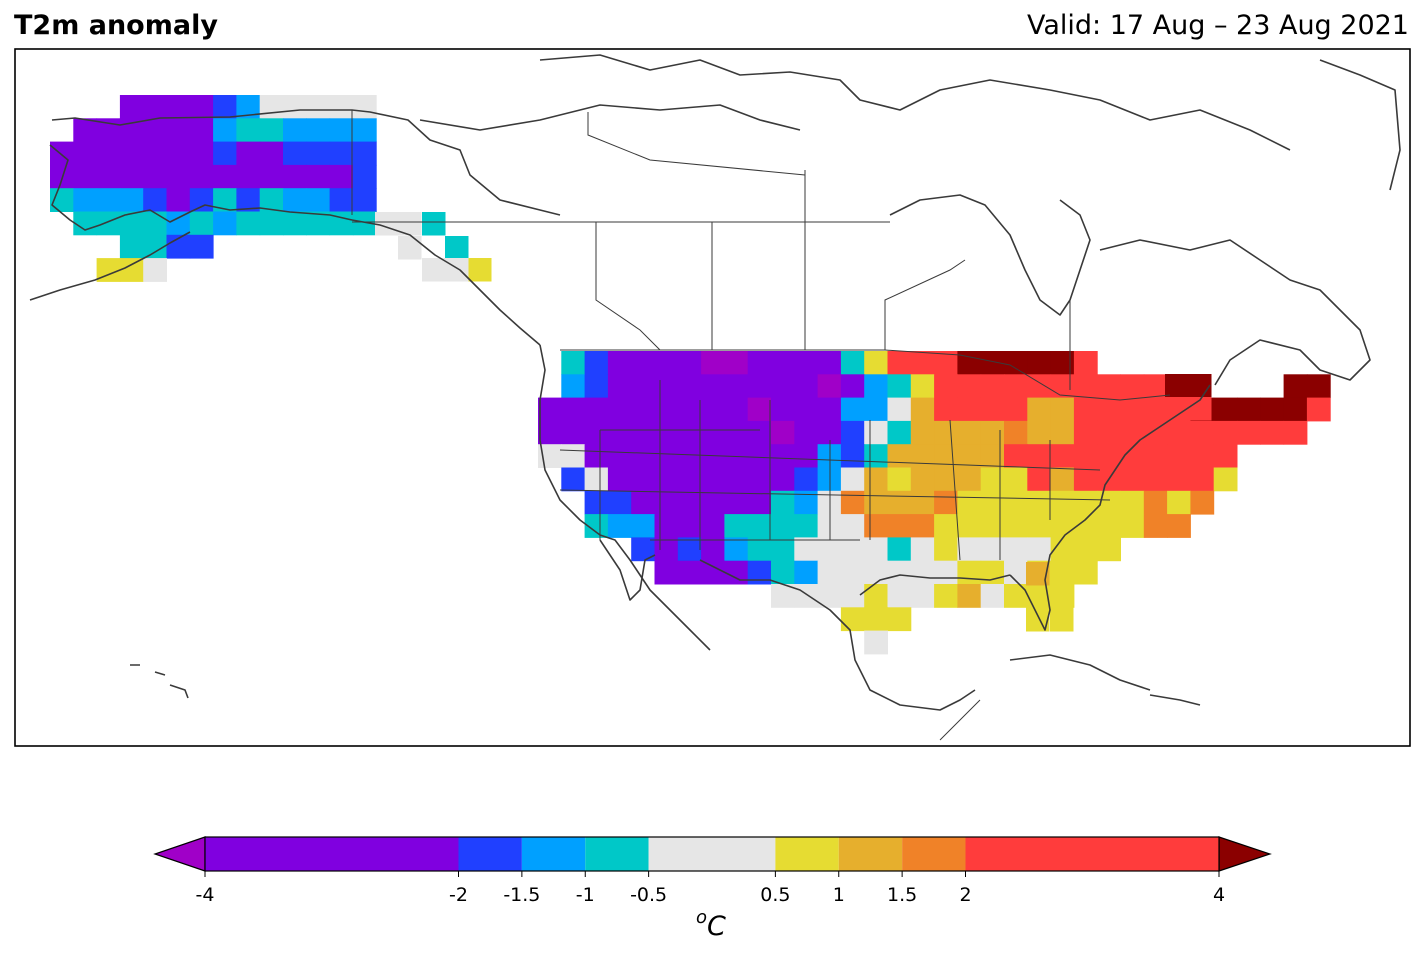  I want to click on valid-date-range: Valid: 17 Aug – 23 Aug 2021, so click(1217, 25).